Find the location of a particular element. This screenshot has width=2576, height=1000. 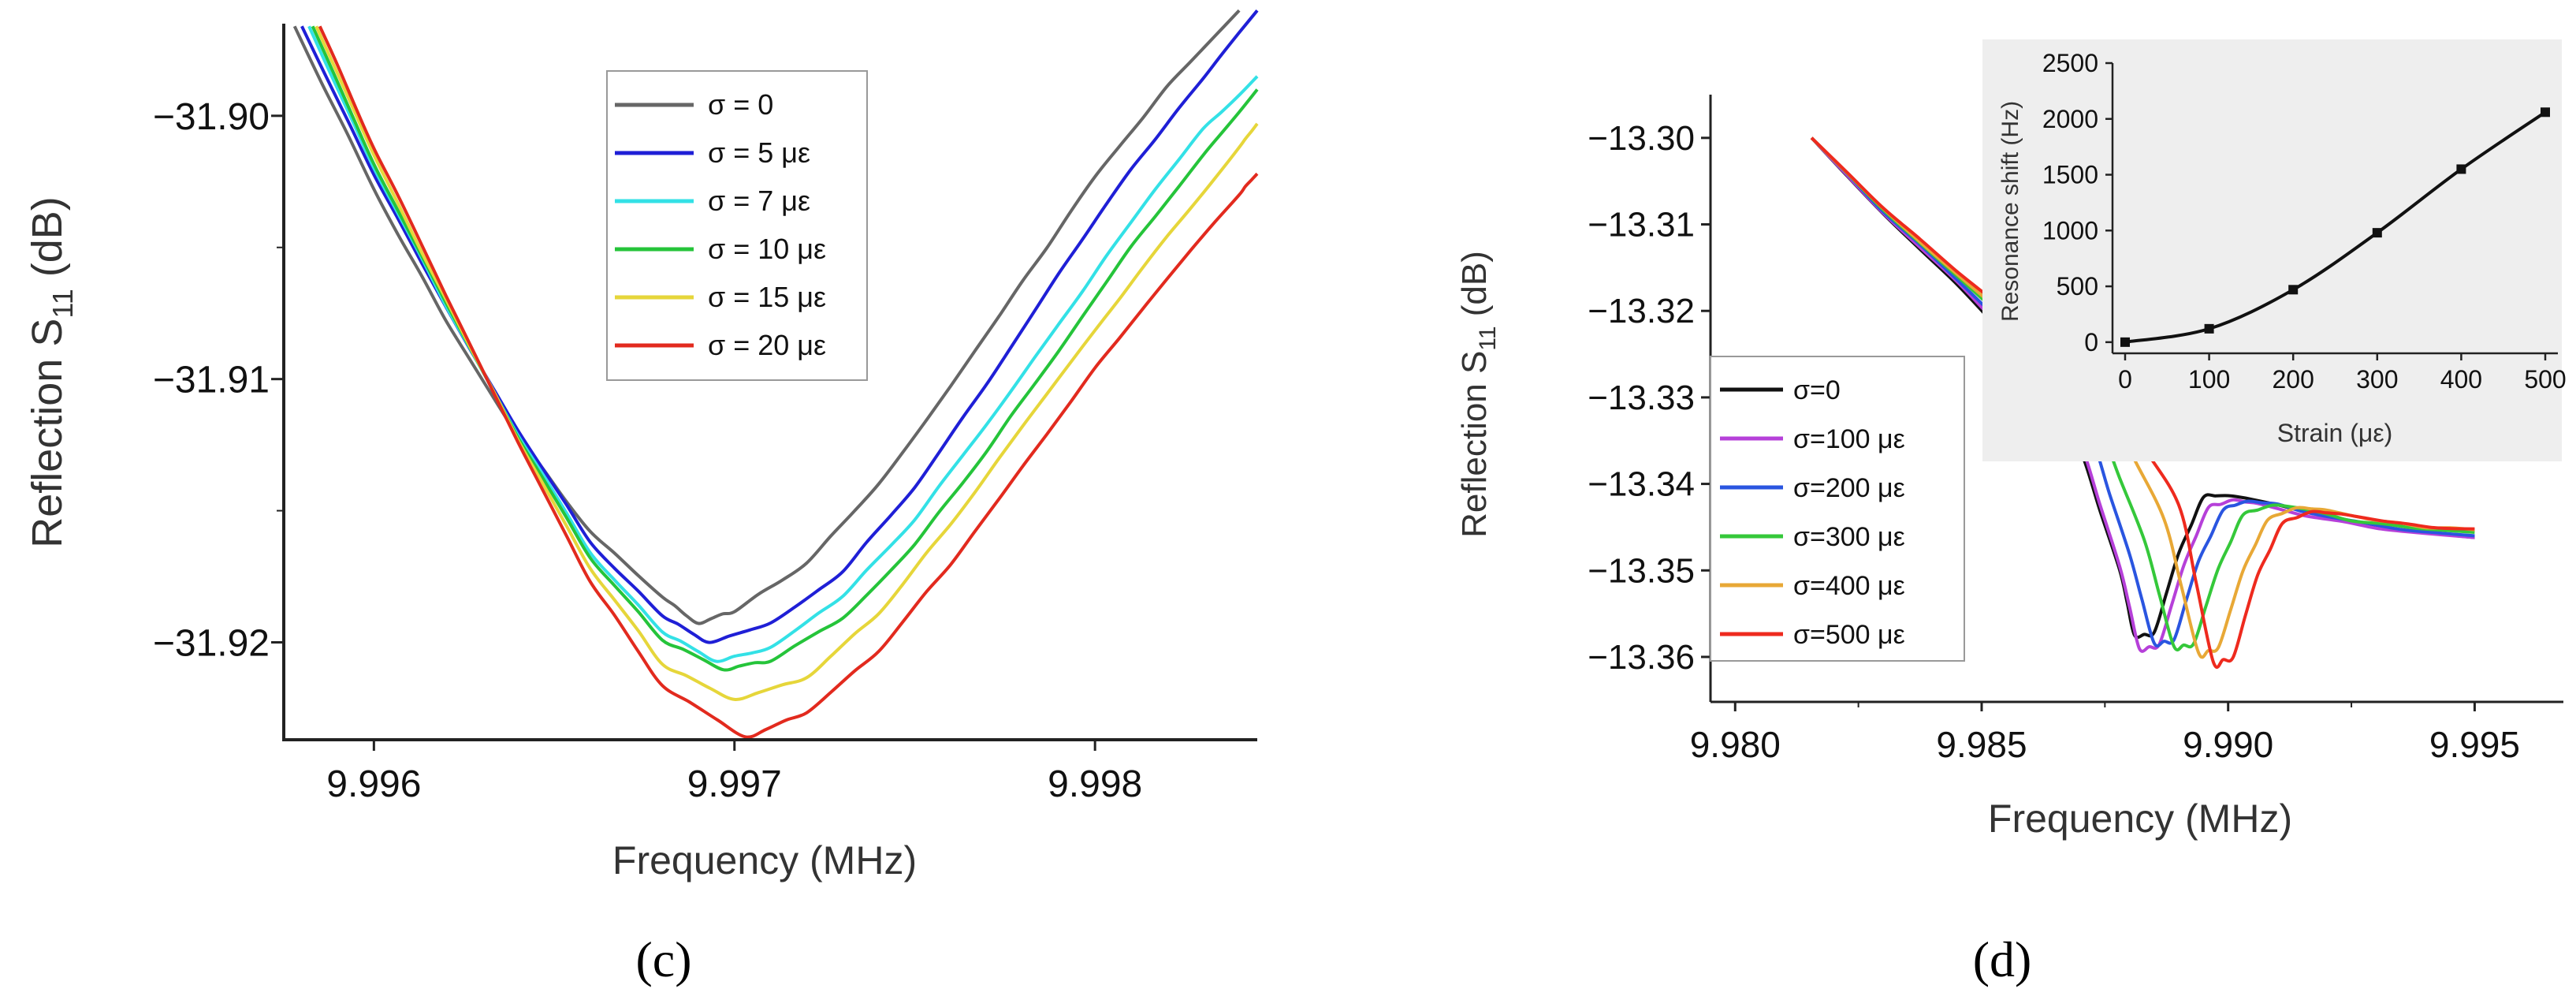

panel-c-legend-label: σ = 20 με is located at coordinates (767, 345).